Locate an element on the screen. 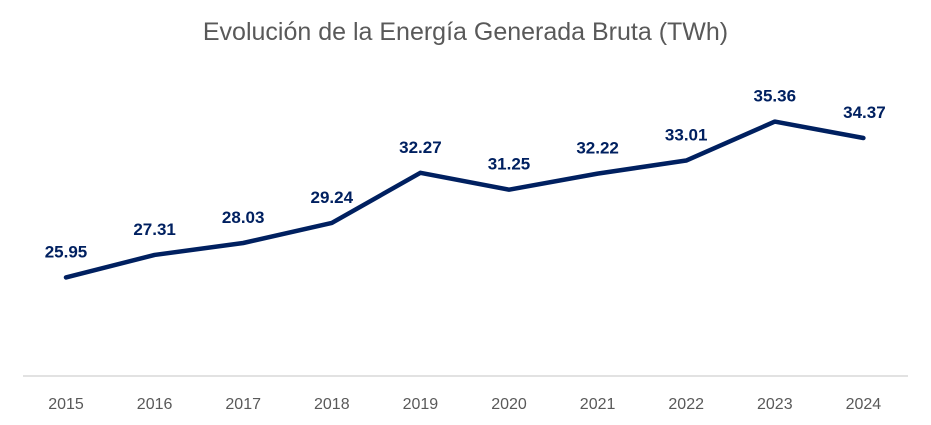 Image resolution: width=931 pixels, height=425 pixels. data-label: 29.24 is located at coordinates (332, 197).